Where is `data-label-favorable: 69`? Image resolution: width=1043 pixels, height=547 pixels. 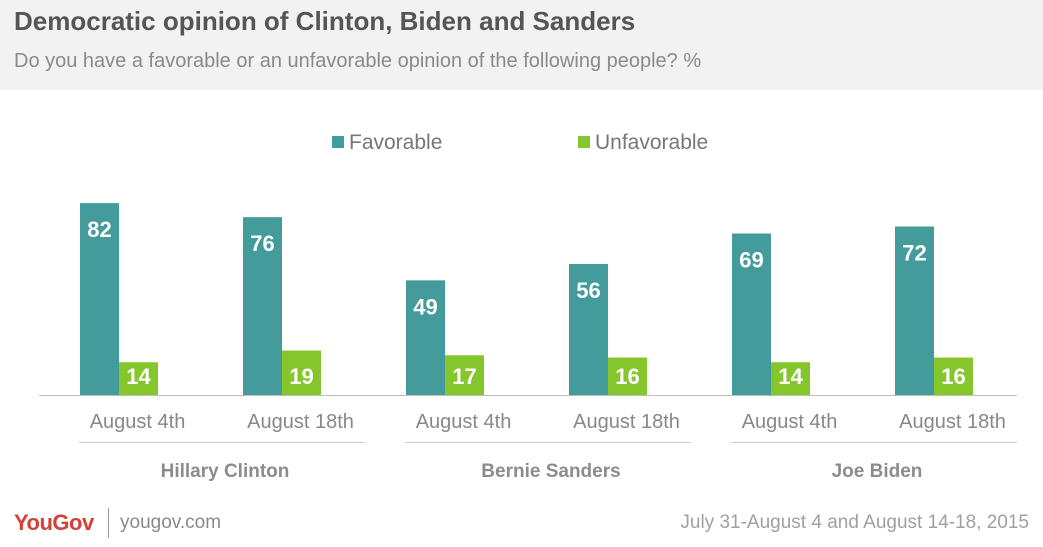
data-label-favorable: 69 is located at coordinates (751, 260).